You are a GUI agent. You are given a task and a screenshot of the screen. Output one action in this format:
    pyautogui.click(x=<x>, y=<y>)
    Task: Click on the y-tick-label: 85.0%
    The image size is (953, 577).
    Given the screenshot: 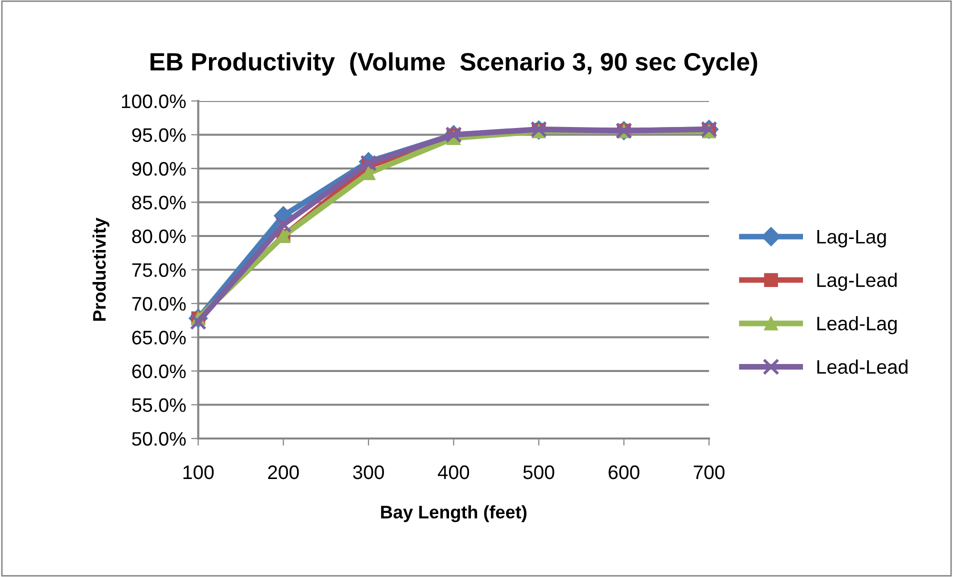 What is the action you would take?
    pyautogui.click(x=159, y=203)
    